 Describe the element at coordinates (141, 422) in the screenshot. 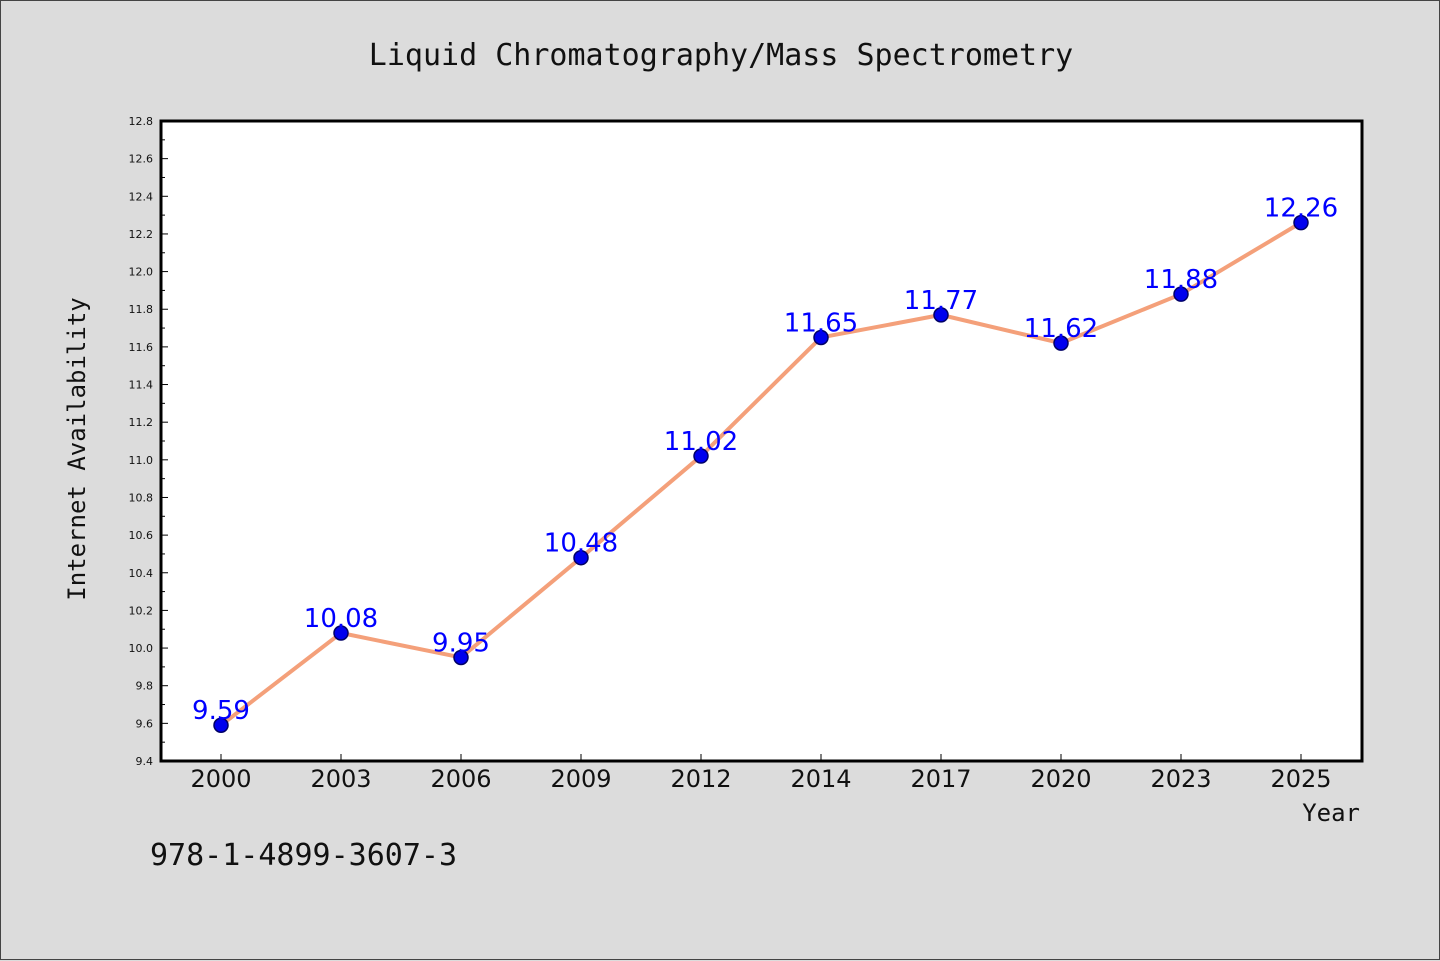

I see `y-tick-label: 11.2` at that location.